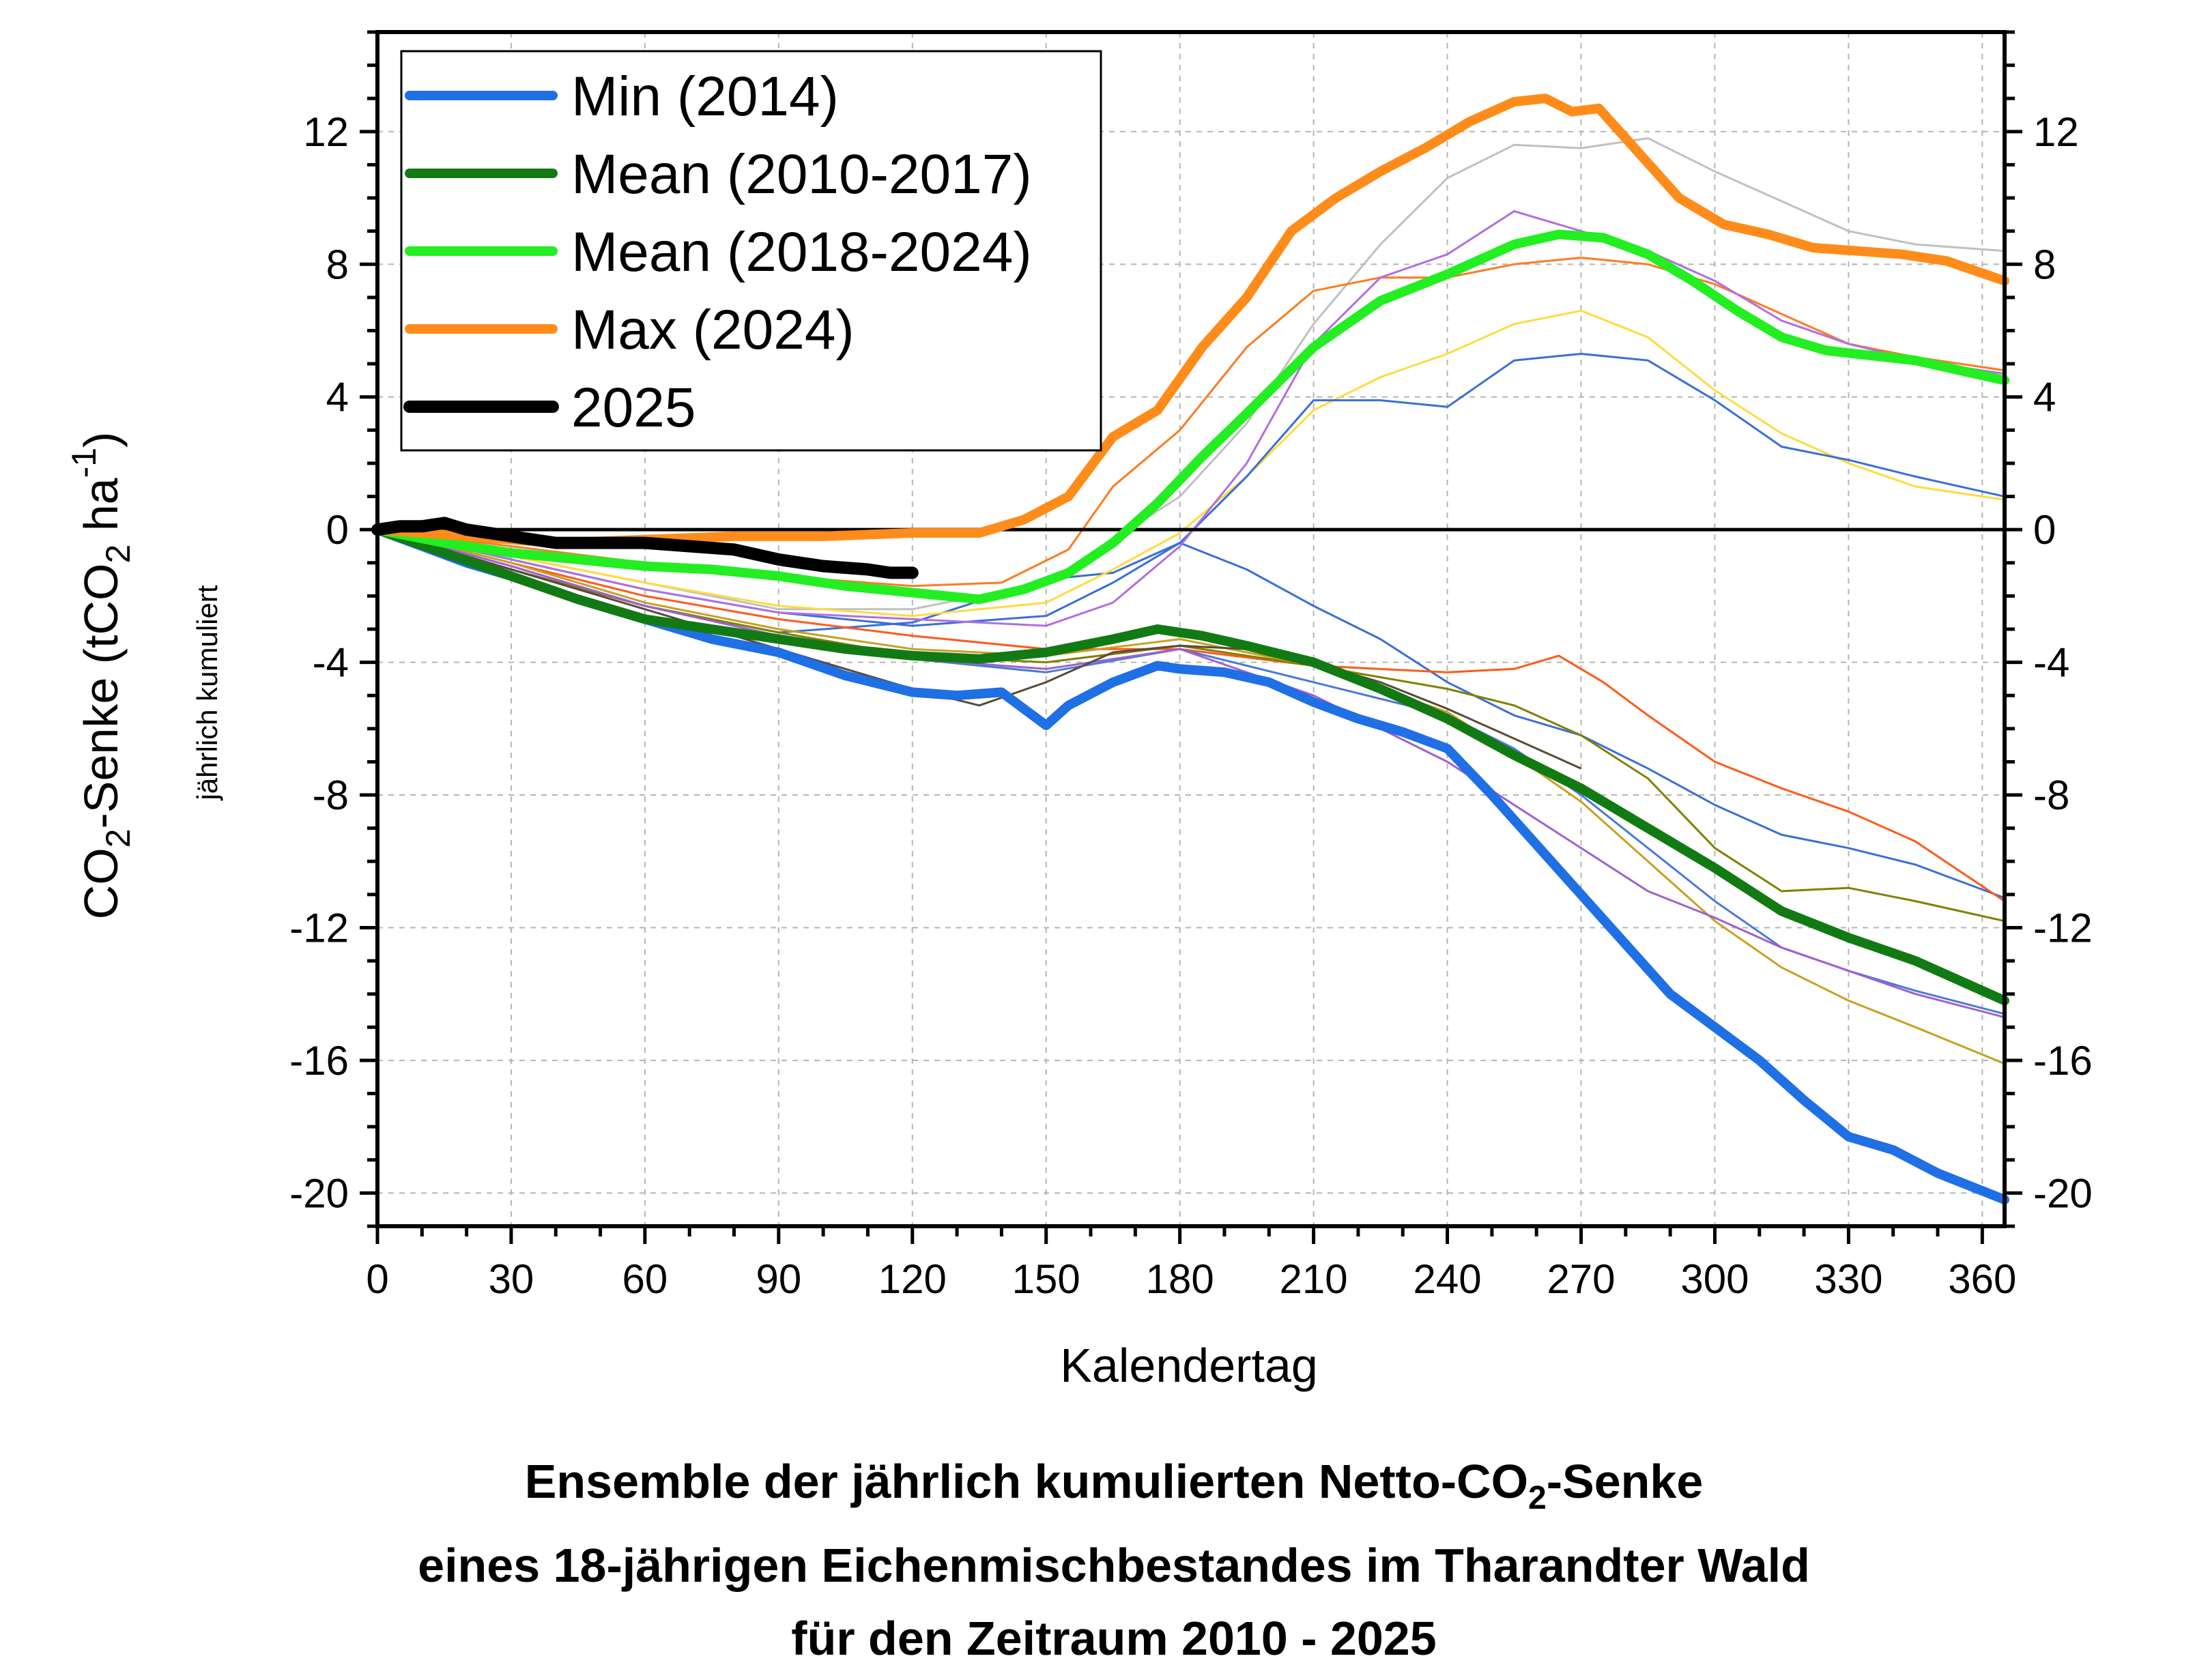 The width and height of the screenshot is (2195, 1680). I want to click on y-tick-label-left: -16, so click(319, 1061).